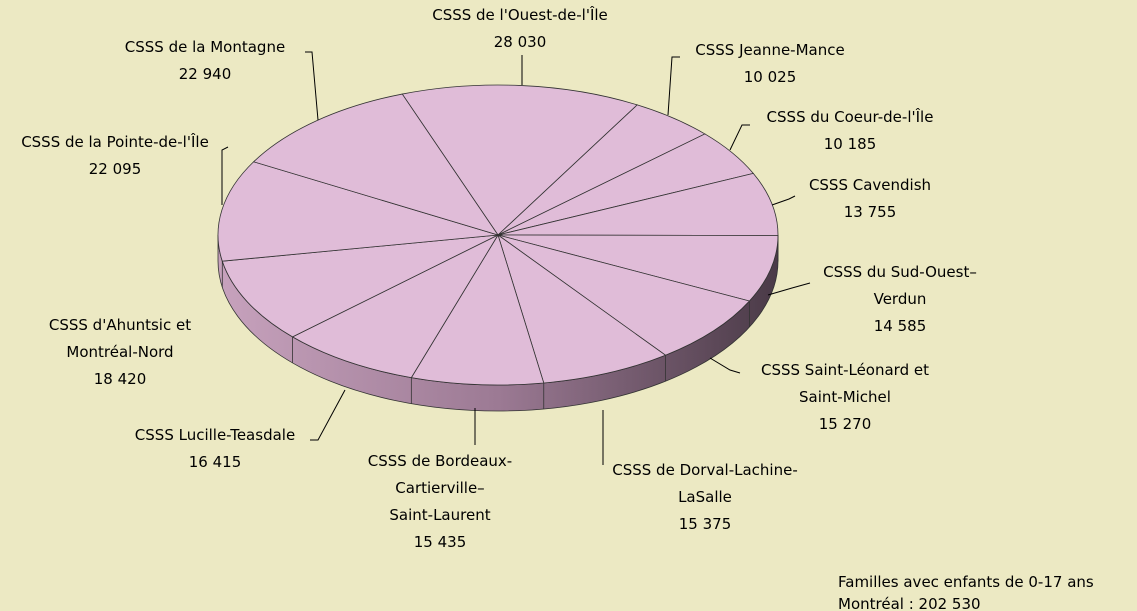 This screenshot has width=1137, height=611. I want to click on label-line: Cartierville–, so click(439, 488).